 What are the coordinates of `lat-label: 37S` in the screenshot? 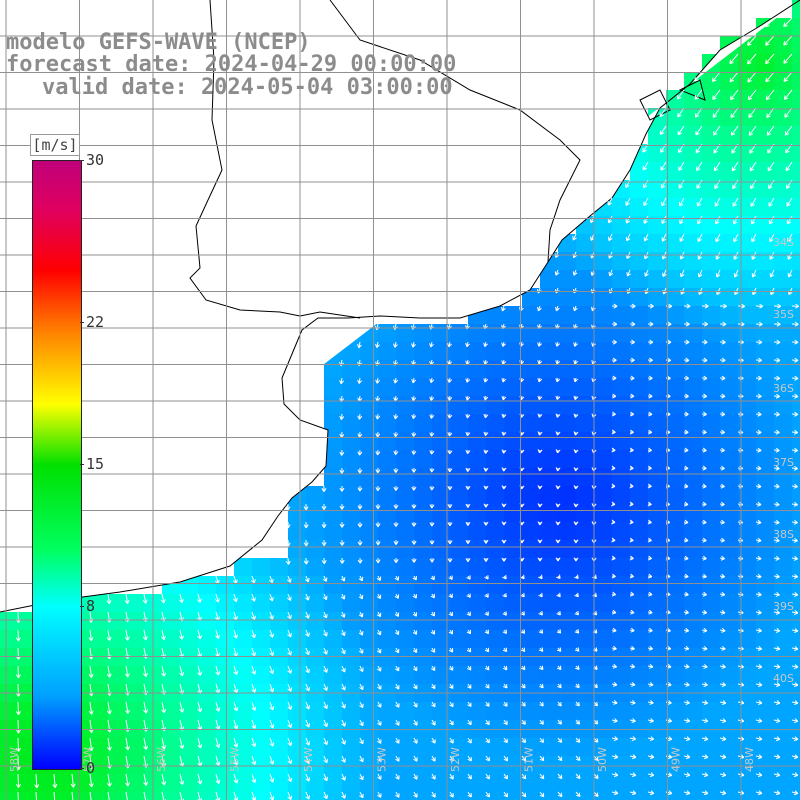 It's located at (783, 462).